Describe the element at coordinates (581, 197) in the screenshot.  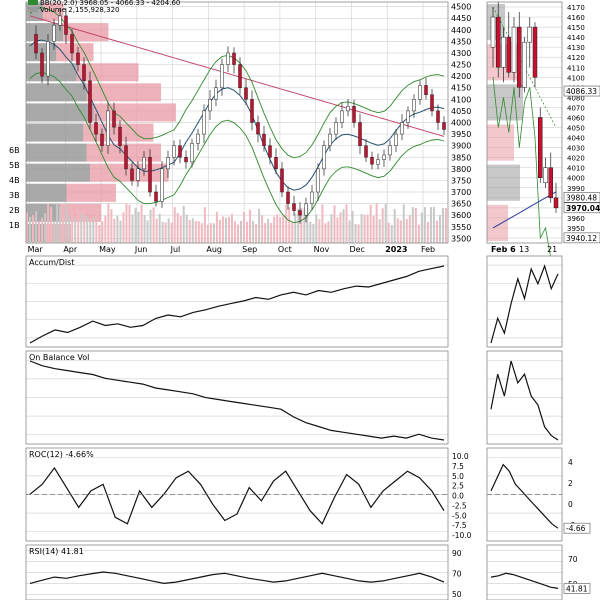
I see `zoom-price-tag: 3980.48` at that location.